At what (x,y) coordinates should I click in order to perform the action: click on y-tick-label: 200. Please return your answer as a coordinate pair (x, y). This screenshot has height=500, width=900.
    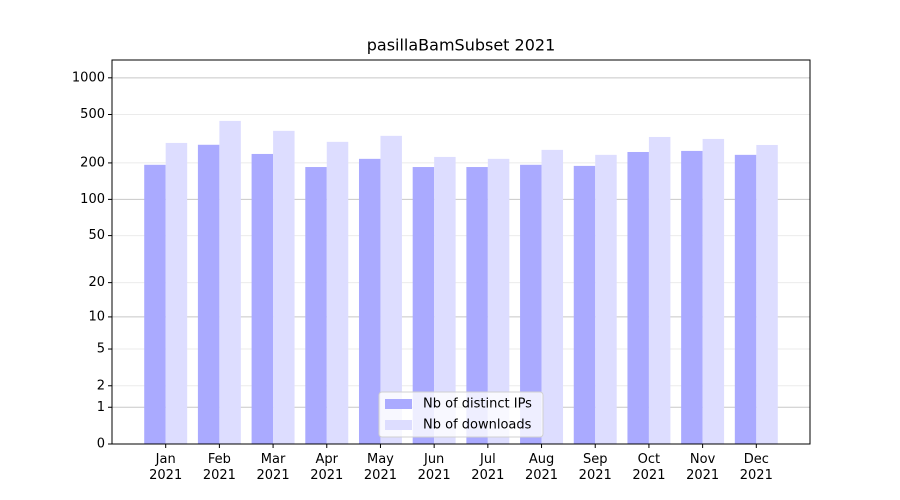
    Looking at the image, I should click on (92, 162).